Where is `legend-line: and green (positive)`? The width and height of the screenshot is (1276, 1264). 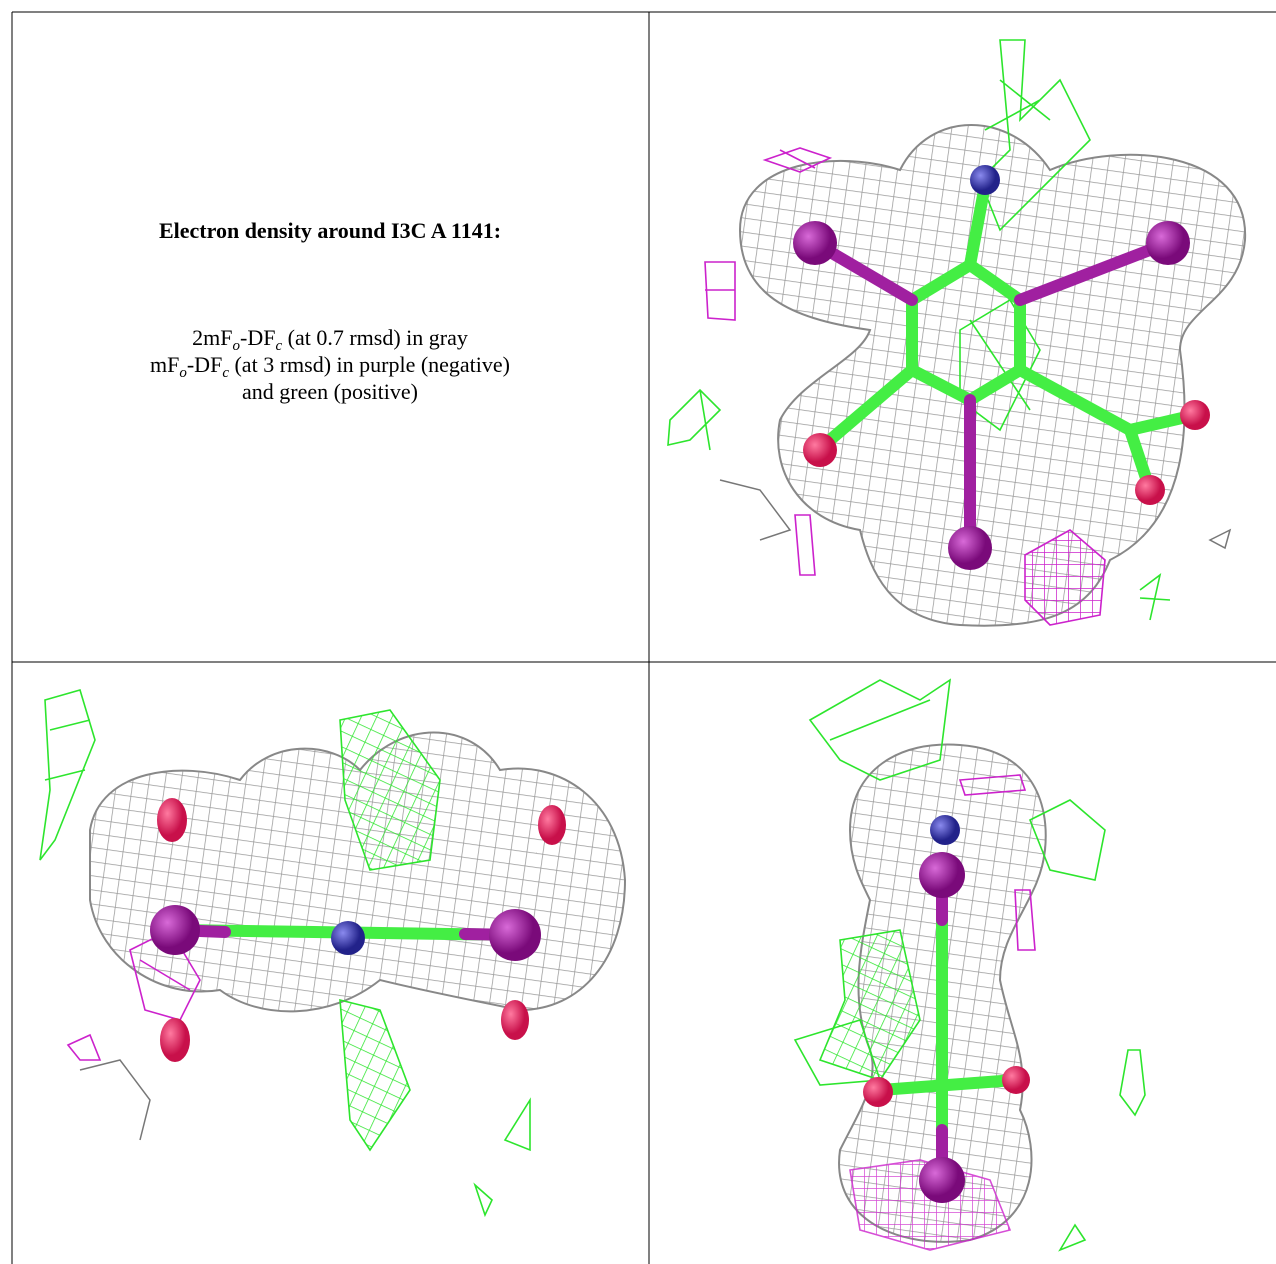 legend-line: and green (positive) is located at coordinates (330, 391).